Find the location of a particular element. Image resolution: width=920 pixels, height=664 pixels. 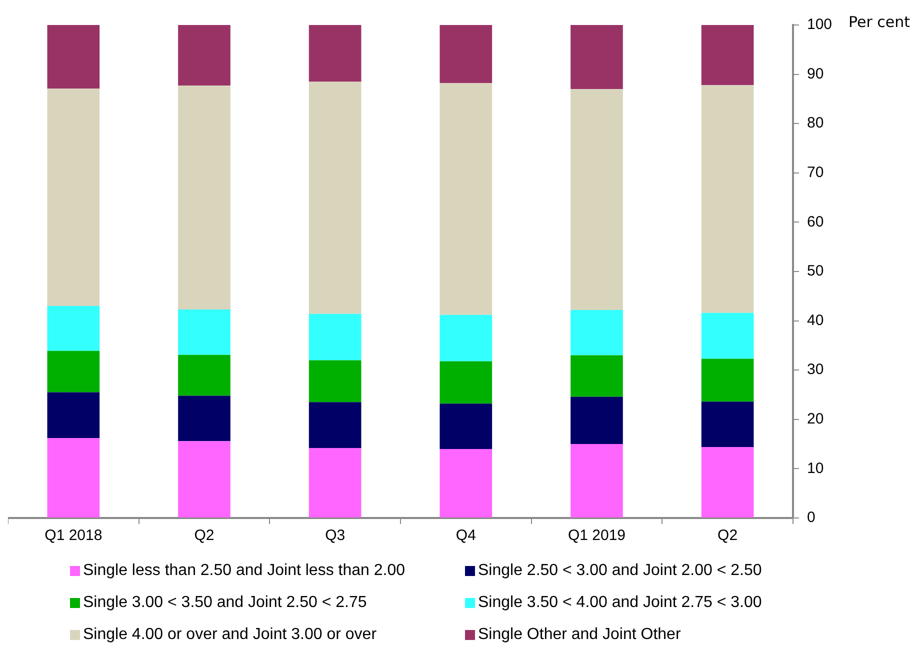

y-tick-label: 10 is located at coordinates (815, 468).